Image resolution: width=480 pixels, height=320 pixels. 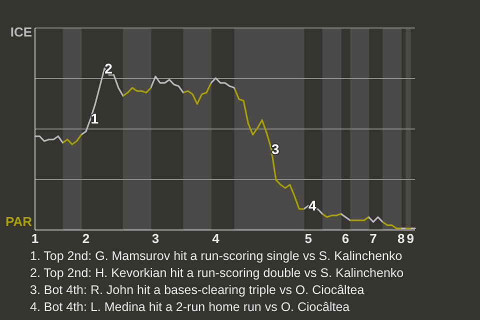 What do you see at coordinates (410, 238) in the screenshot?
I see `x-tick-label: 9` at bounding box center [410, 238].